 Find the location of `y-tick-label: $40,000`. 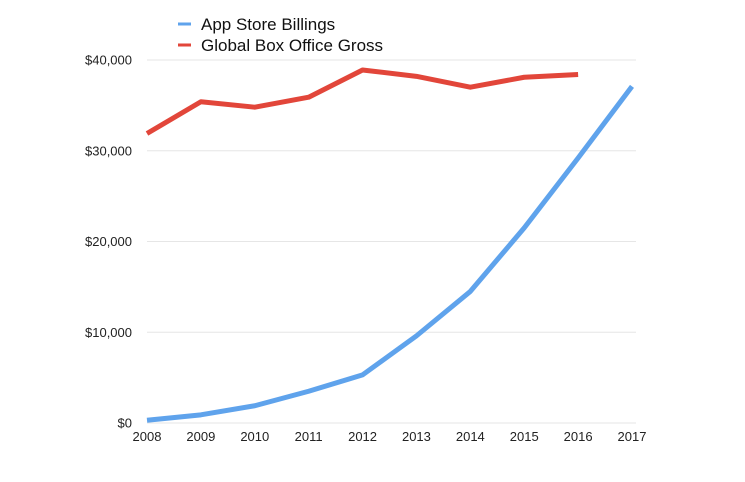

y-tick-label: $40,000 is located at coordinates (108, 60).